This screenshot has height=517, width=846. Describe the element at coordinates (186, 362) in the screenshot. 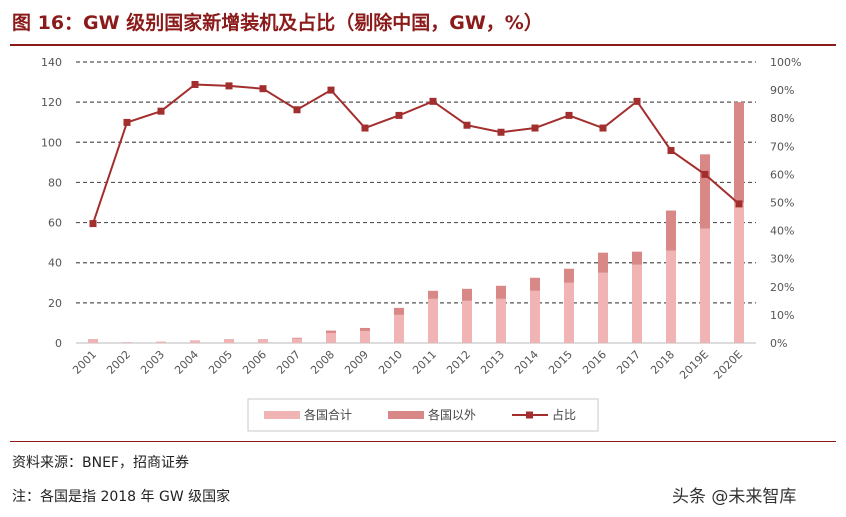

I see `x-tick-label: 2004` at that location.